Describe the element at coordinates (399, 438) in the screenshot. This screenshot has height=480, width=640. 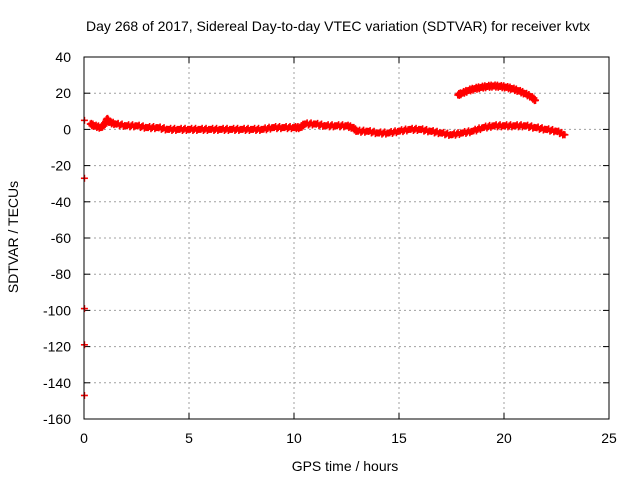
I see `x-tick-label: 15` at that location.